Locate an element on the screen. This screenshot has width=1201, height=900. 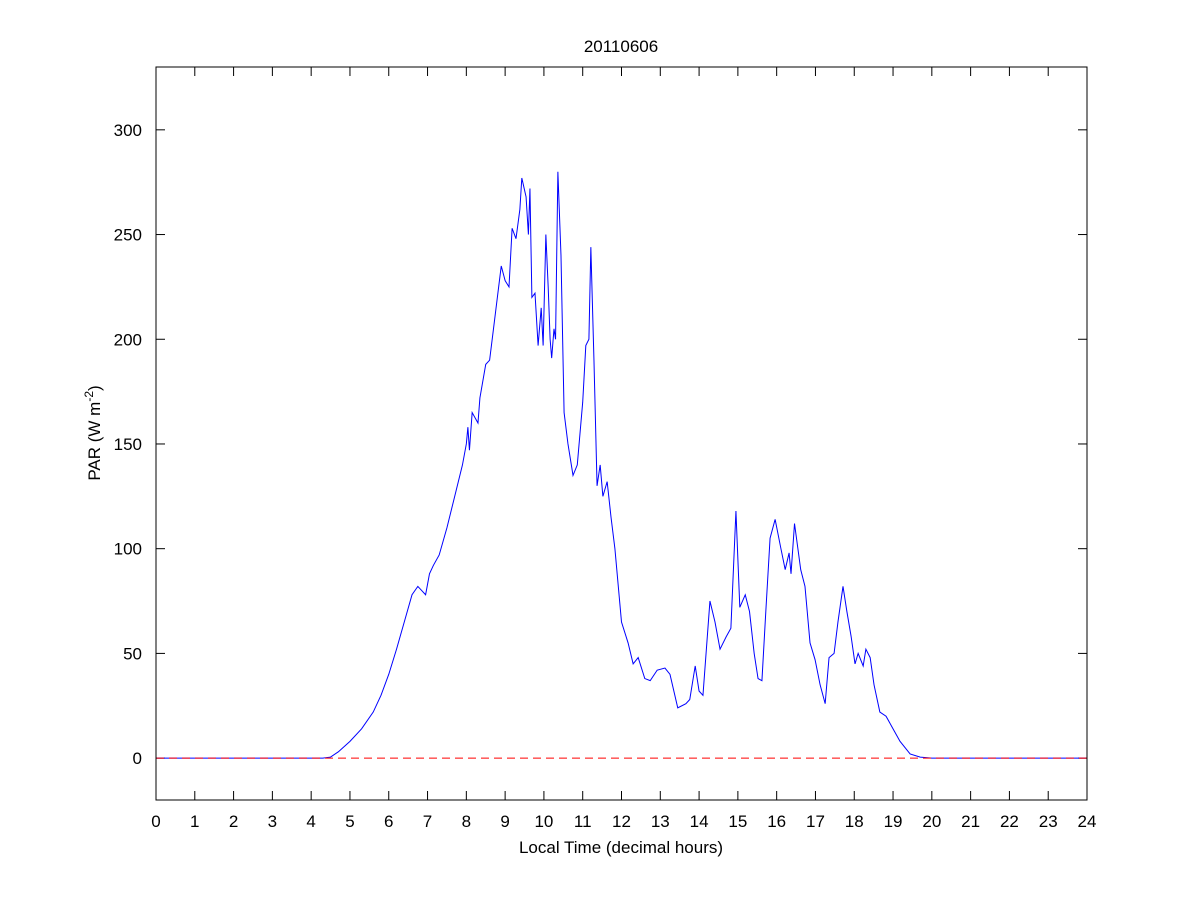
x-tick-label: 20 is located at coordinates (931, 821).